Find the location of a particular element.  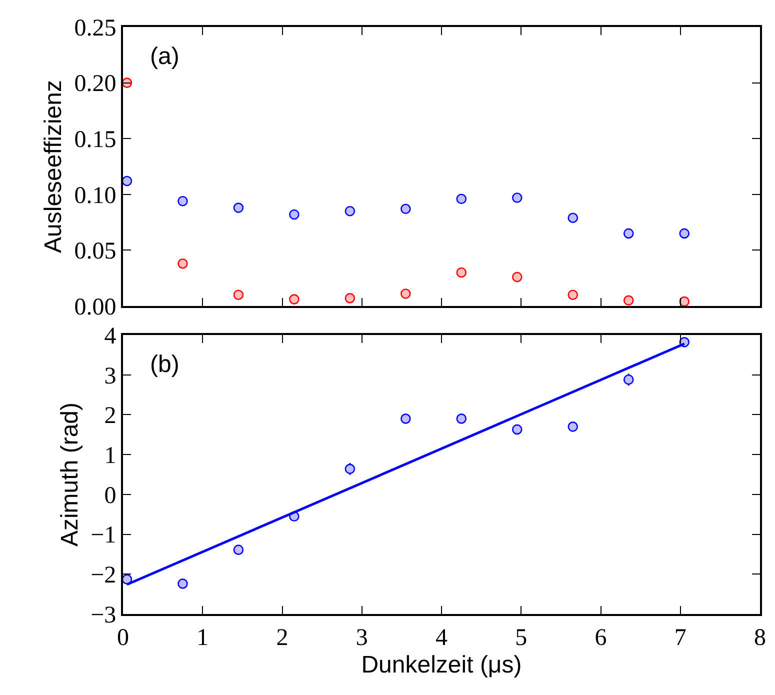

y-axis-title: Azimuth (rad) is located at coordinates (70, 474).